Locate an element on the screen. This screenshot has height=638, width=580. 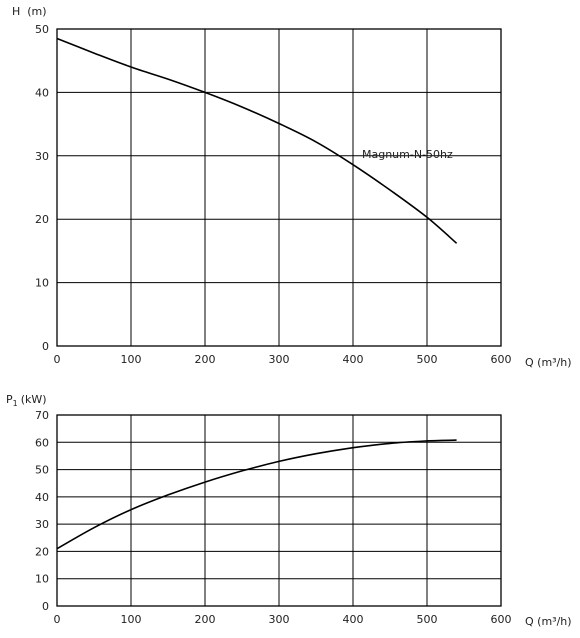
head-x-tick-label: 100 is located at coordinates (131, 359).